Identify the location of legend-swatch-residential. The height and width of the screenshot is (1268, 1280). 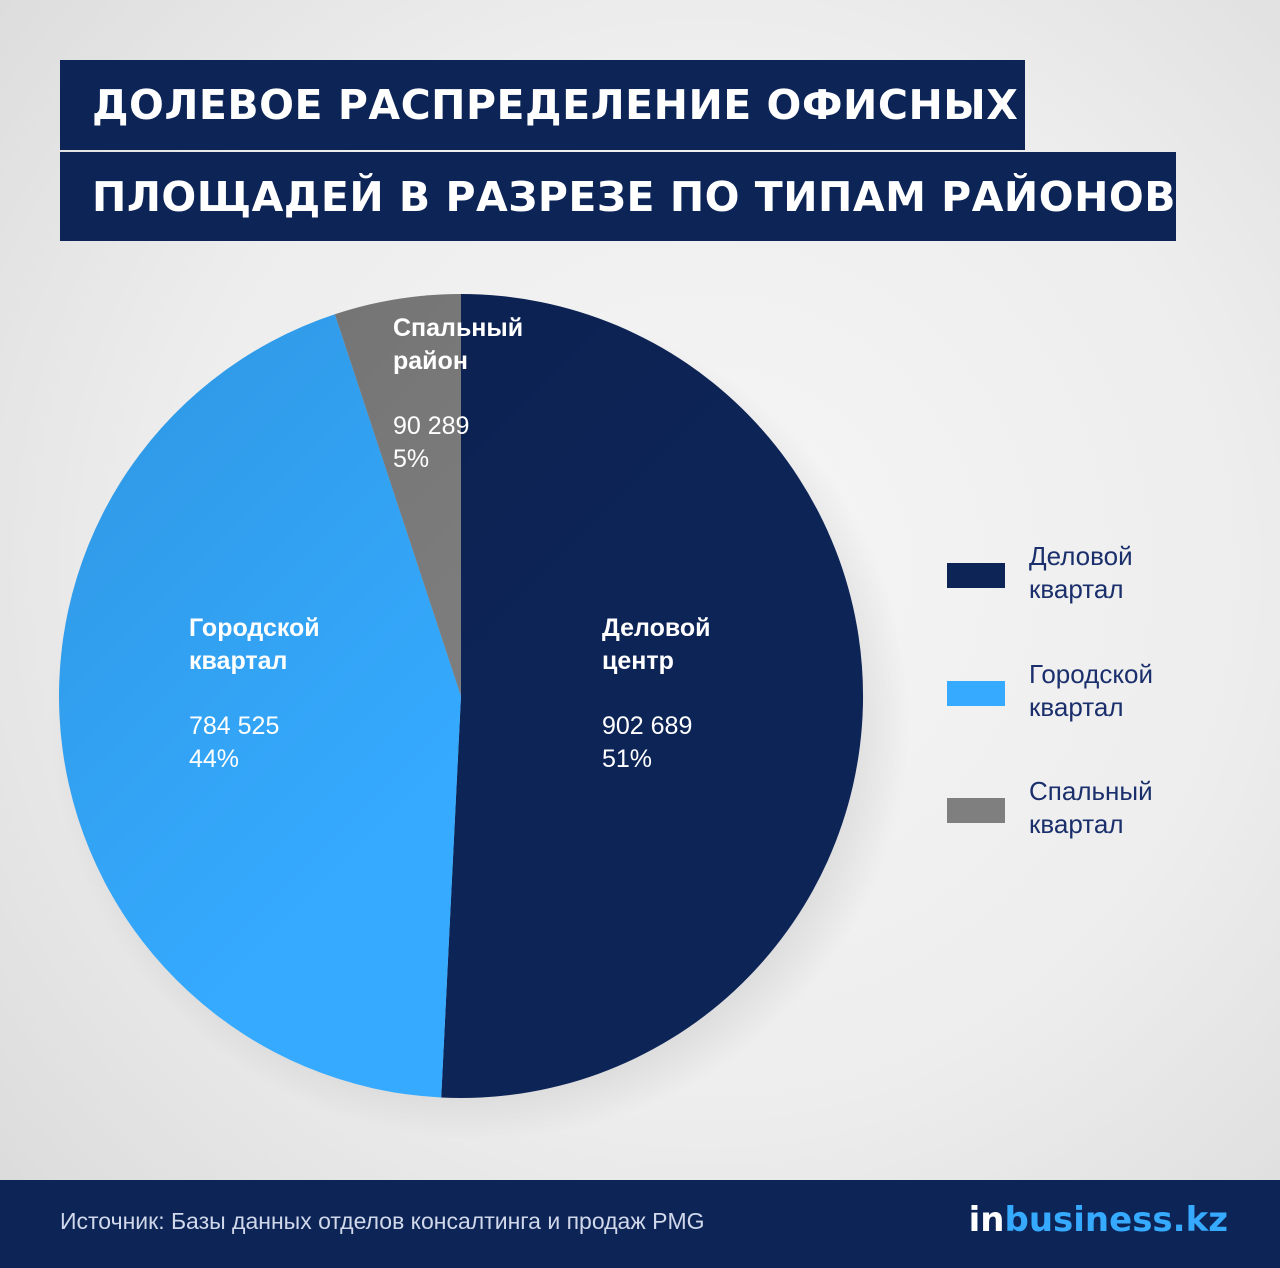
(976, 810).